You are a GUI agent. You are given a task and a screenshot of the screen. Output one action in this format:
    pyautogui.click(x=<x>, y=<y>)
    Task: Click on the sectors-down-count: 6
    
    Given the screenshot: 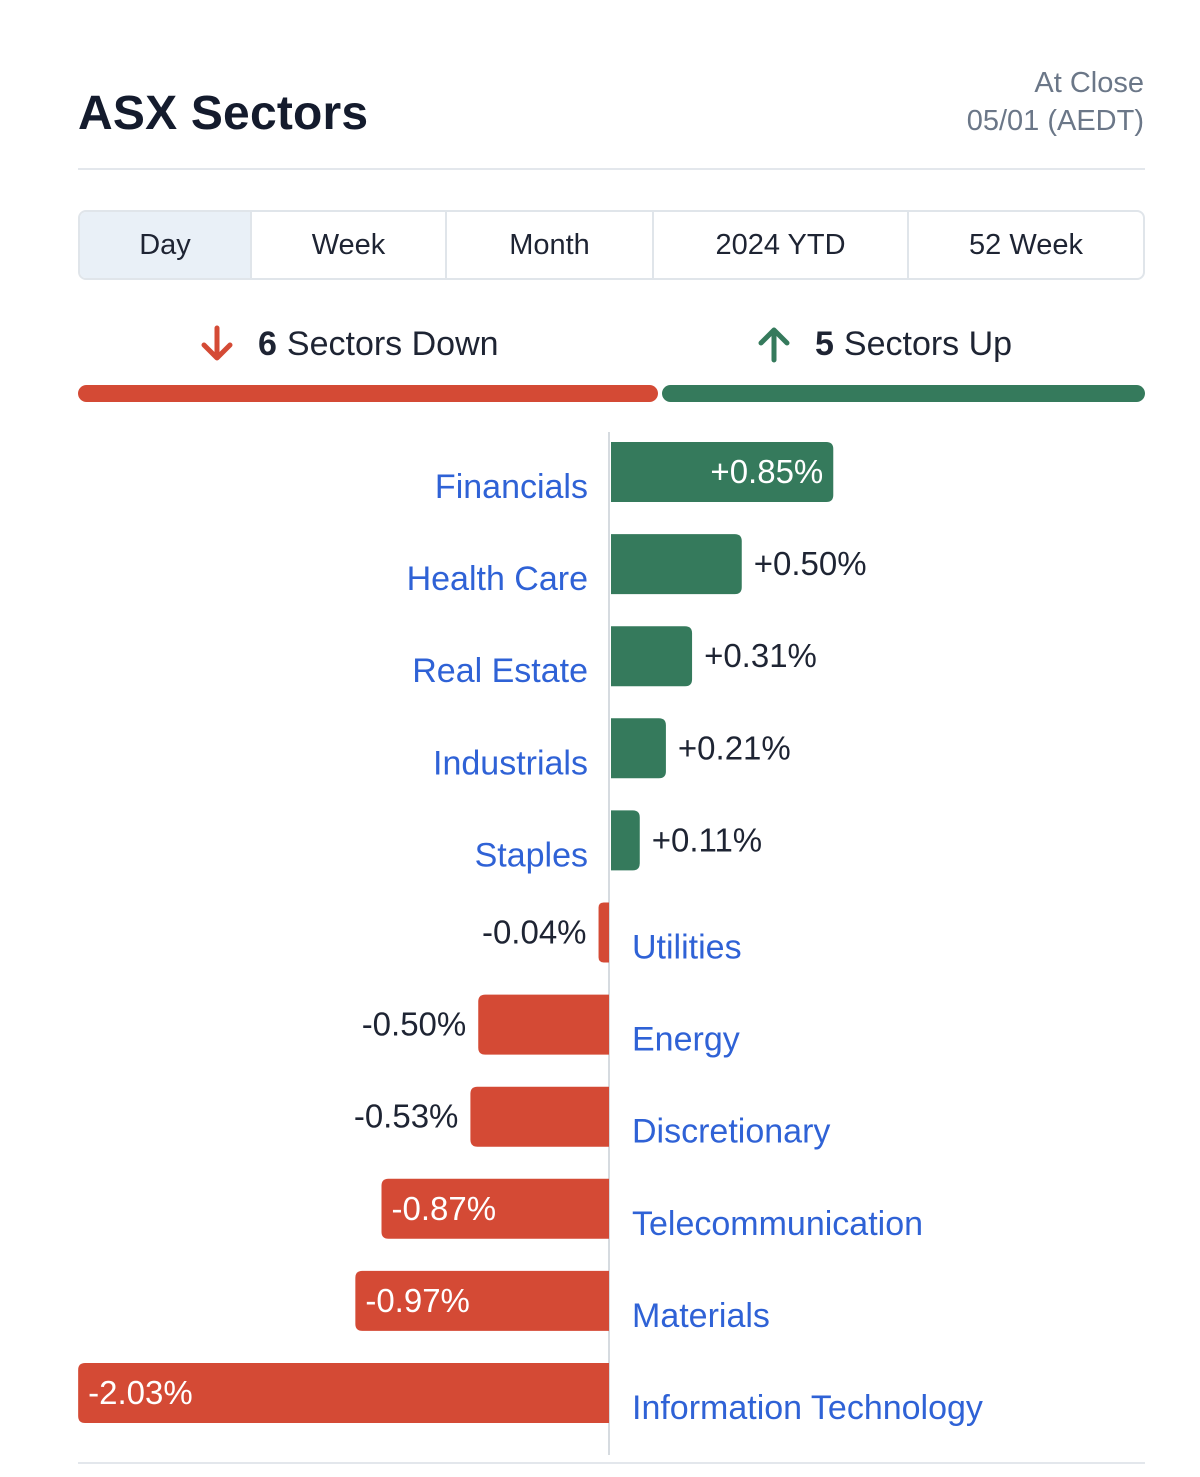 What is the action you would take?
    pyautogui.click(x=267, y=343)
    